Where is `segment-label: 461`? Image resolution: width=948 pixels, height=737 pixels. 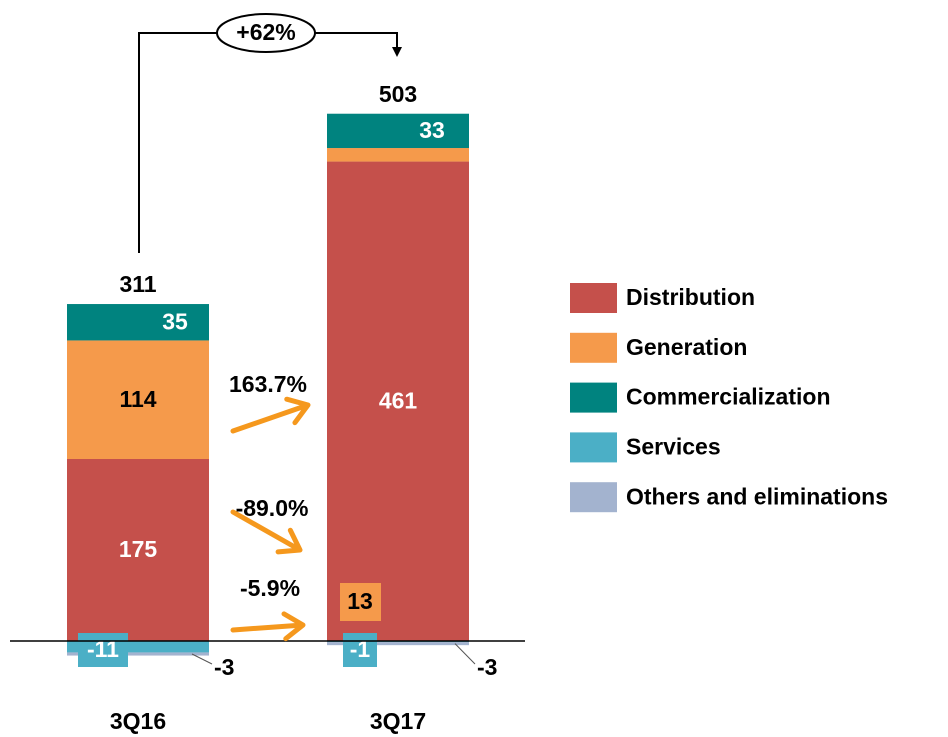
segment-label: 461 is located at coordinates (398, 400).